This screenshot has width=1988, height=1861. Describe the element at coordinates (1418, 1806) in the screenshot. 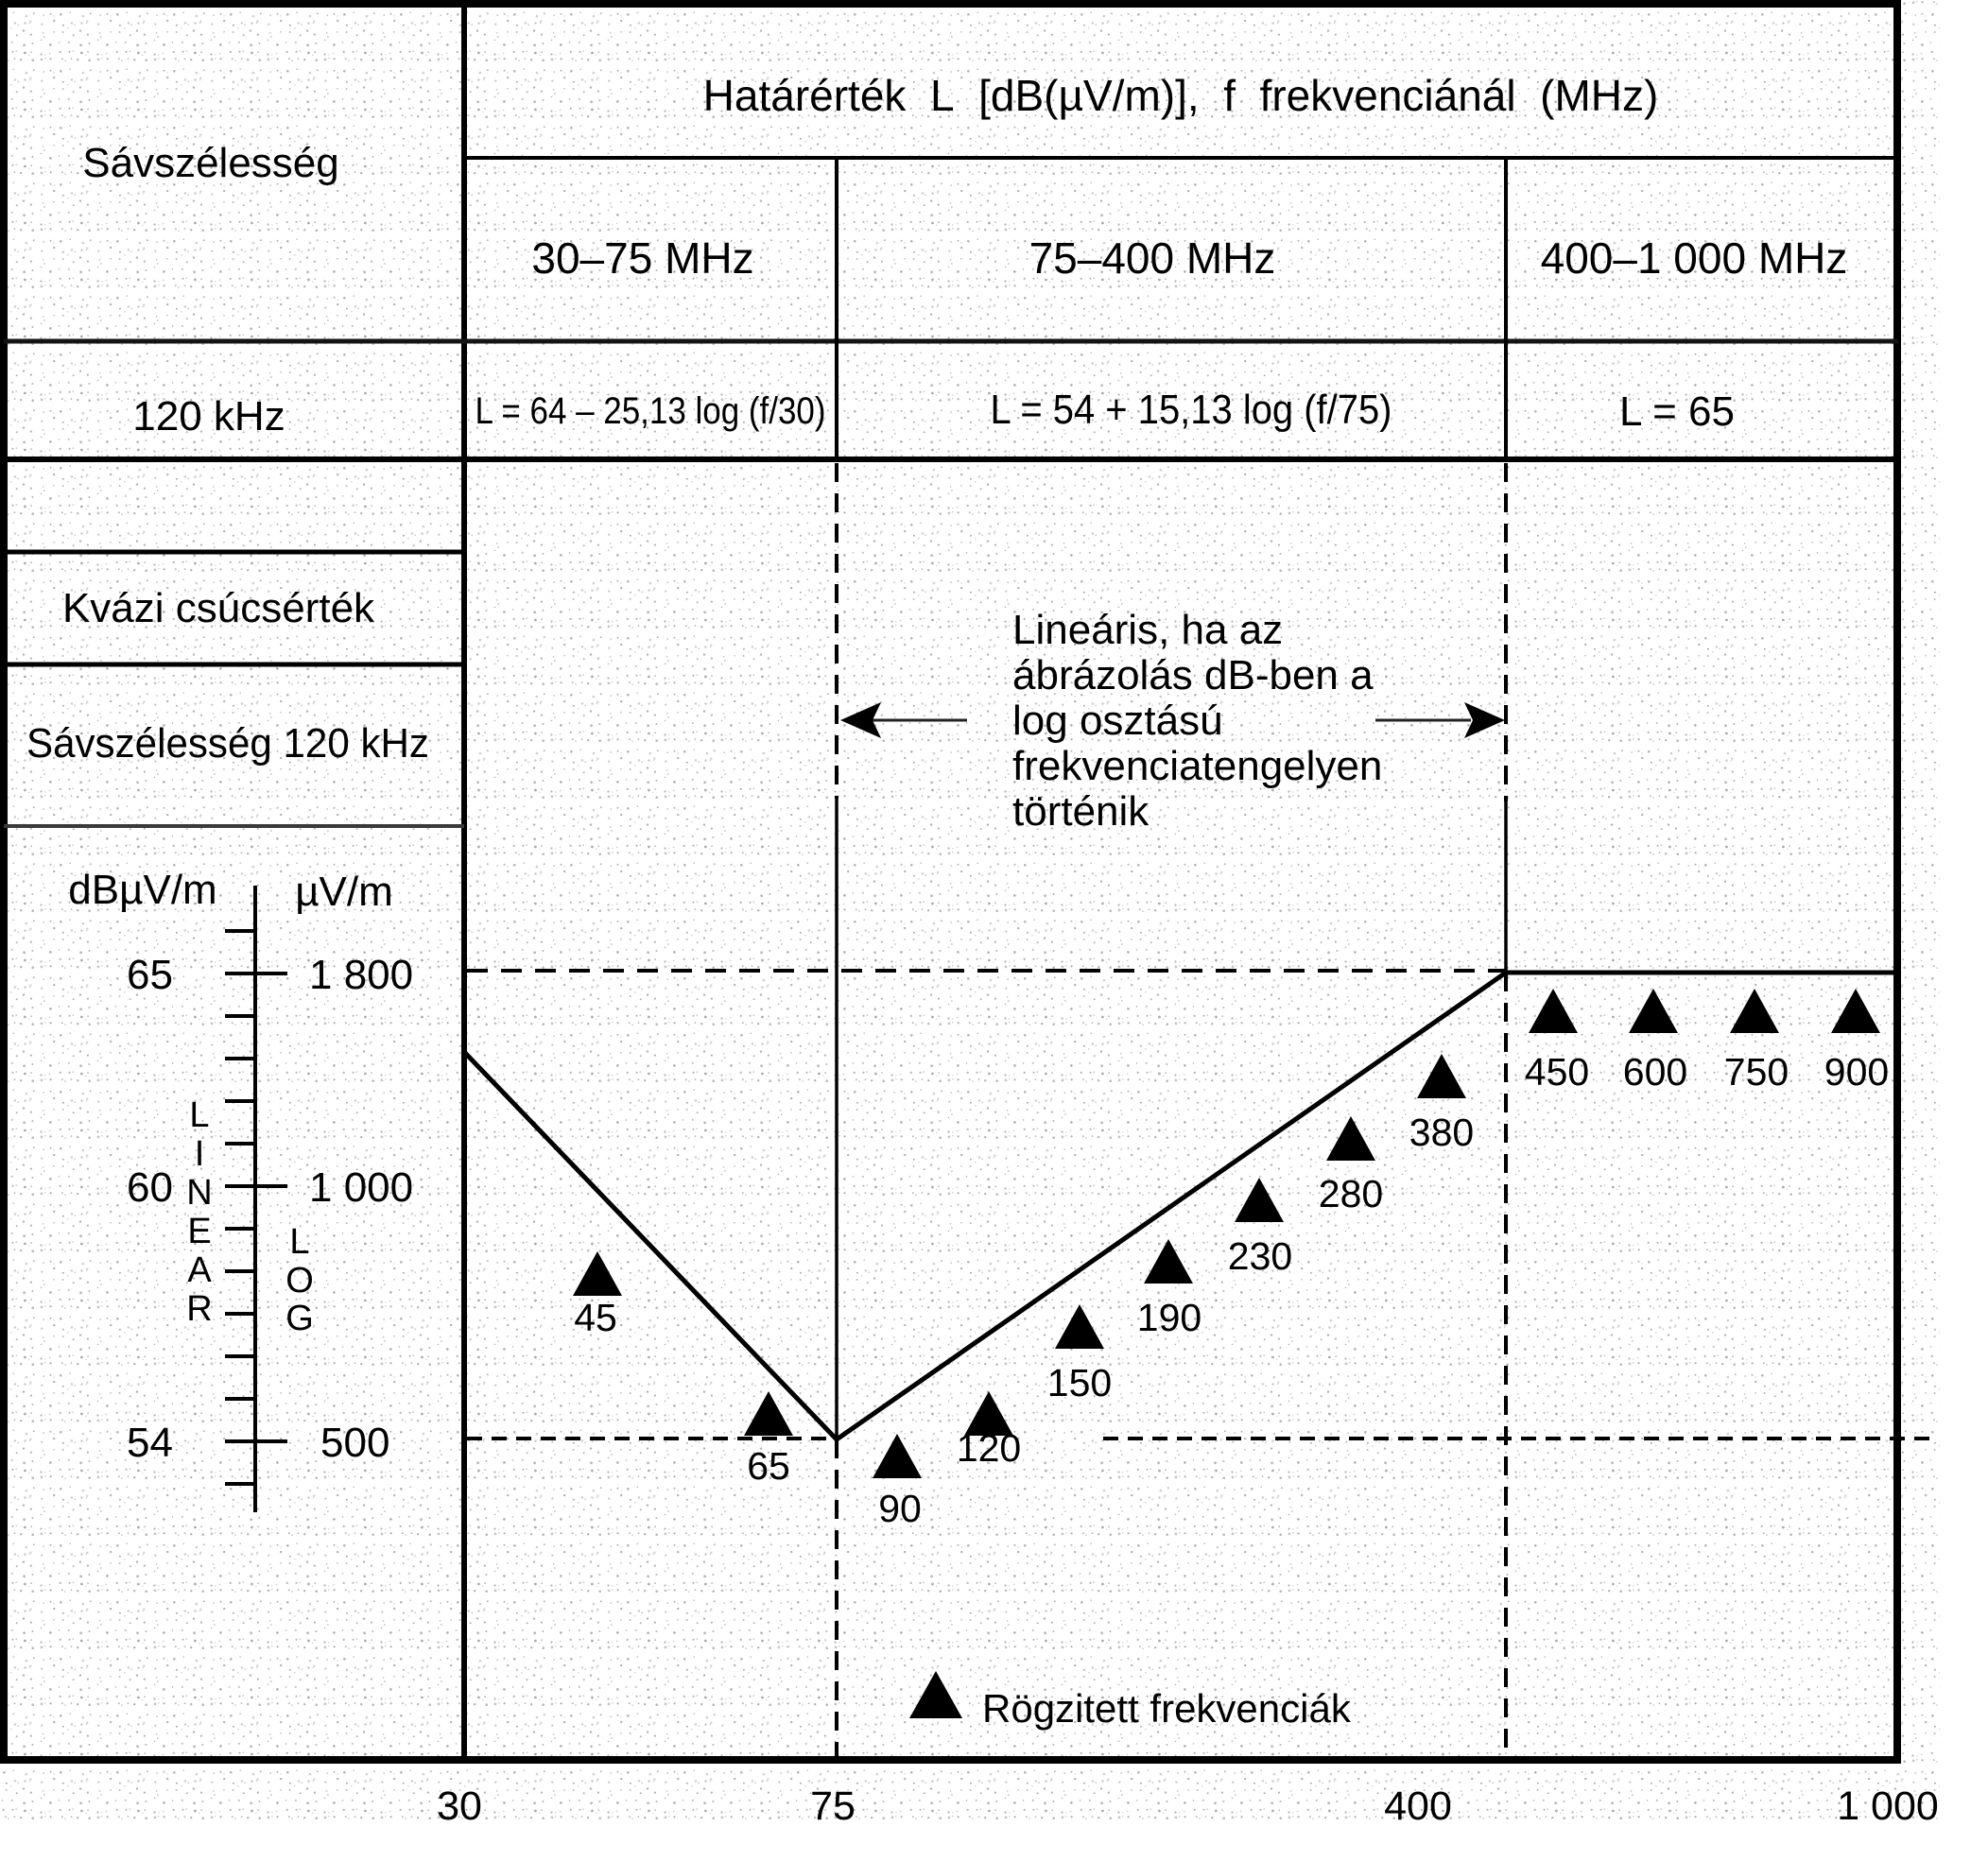

I see `svg-text: 400` at that location.